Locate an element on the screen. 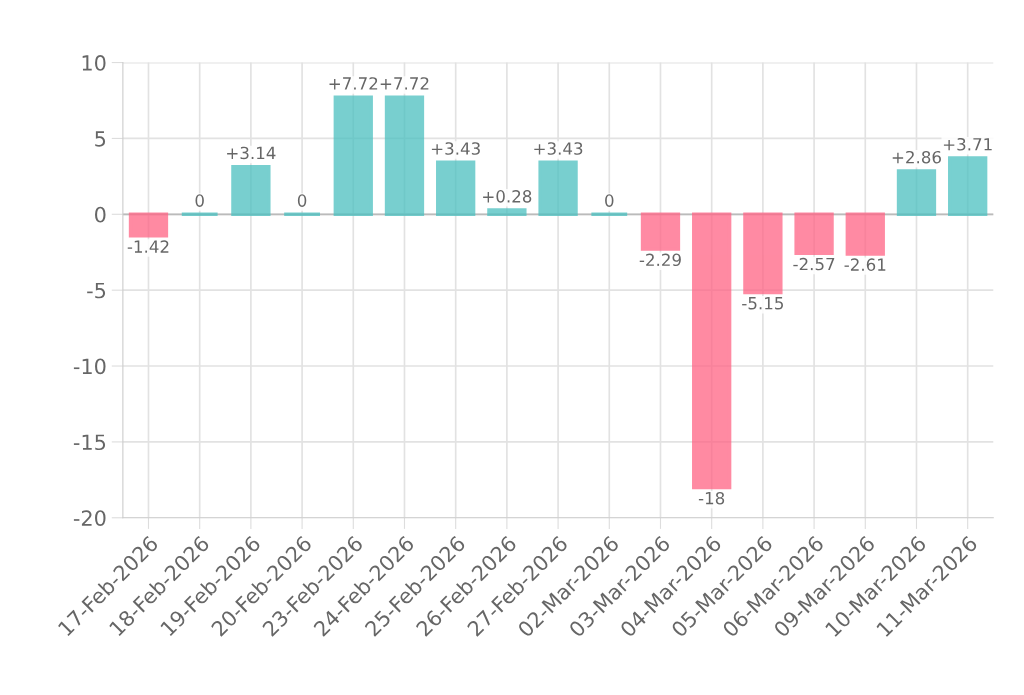  data-label: +0.28 is located at coordinates (507, 196).